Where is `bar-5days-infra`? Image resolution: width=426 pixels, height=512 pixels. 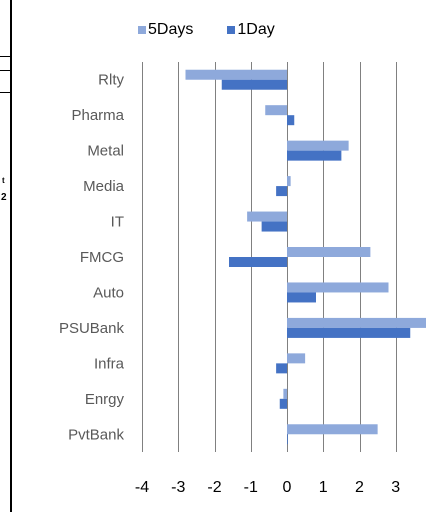 bar-5days-infra is located at coordinates (296, 358).